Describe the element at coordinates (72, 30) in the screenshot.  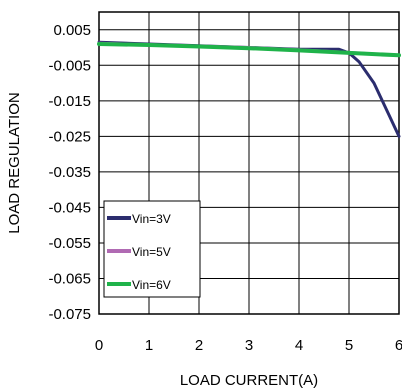
I see `y-tick-label: 0.005` at that location.